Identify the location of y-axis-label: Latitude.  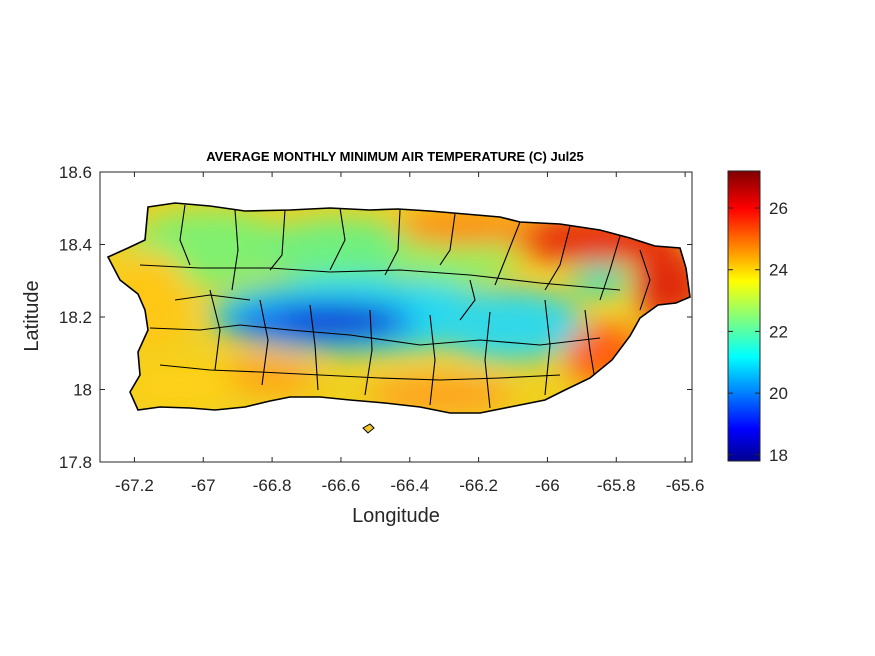
(32, 315).